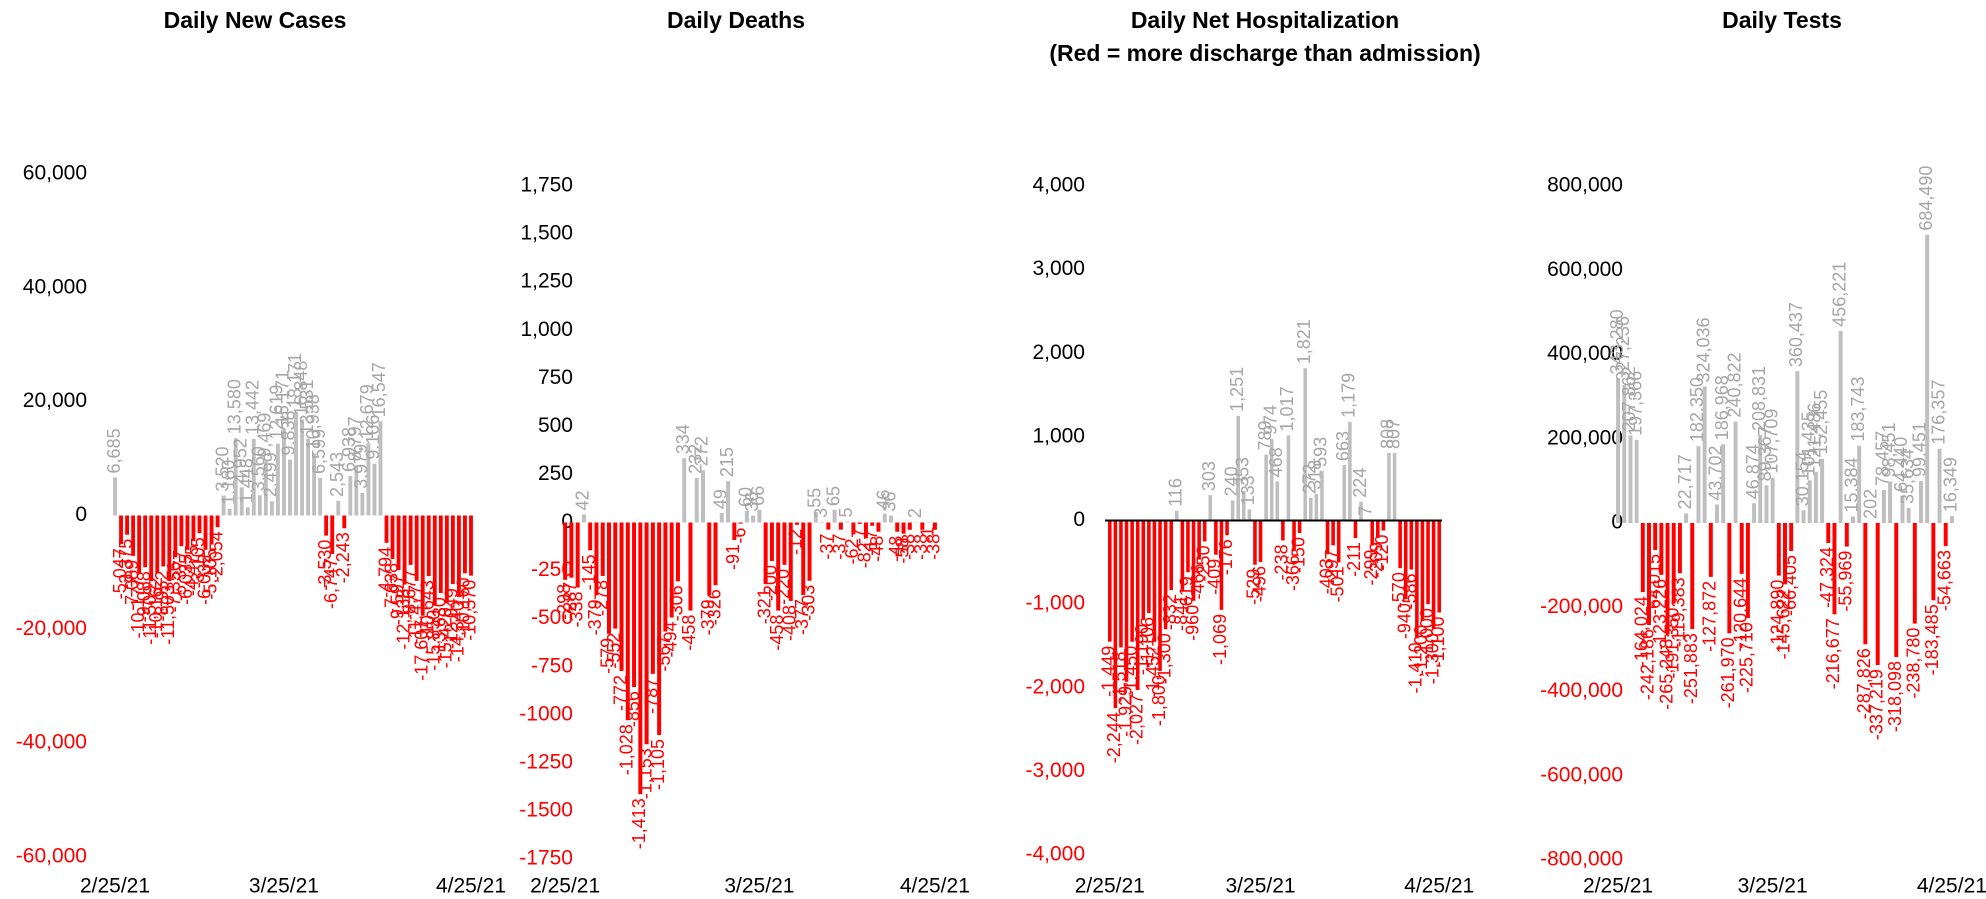 Image resolution: width=1986 pixels, height=899 pixels. I want to click on data-label: -127,872, so click(1710, 616).